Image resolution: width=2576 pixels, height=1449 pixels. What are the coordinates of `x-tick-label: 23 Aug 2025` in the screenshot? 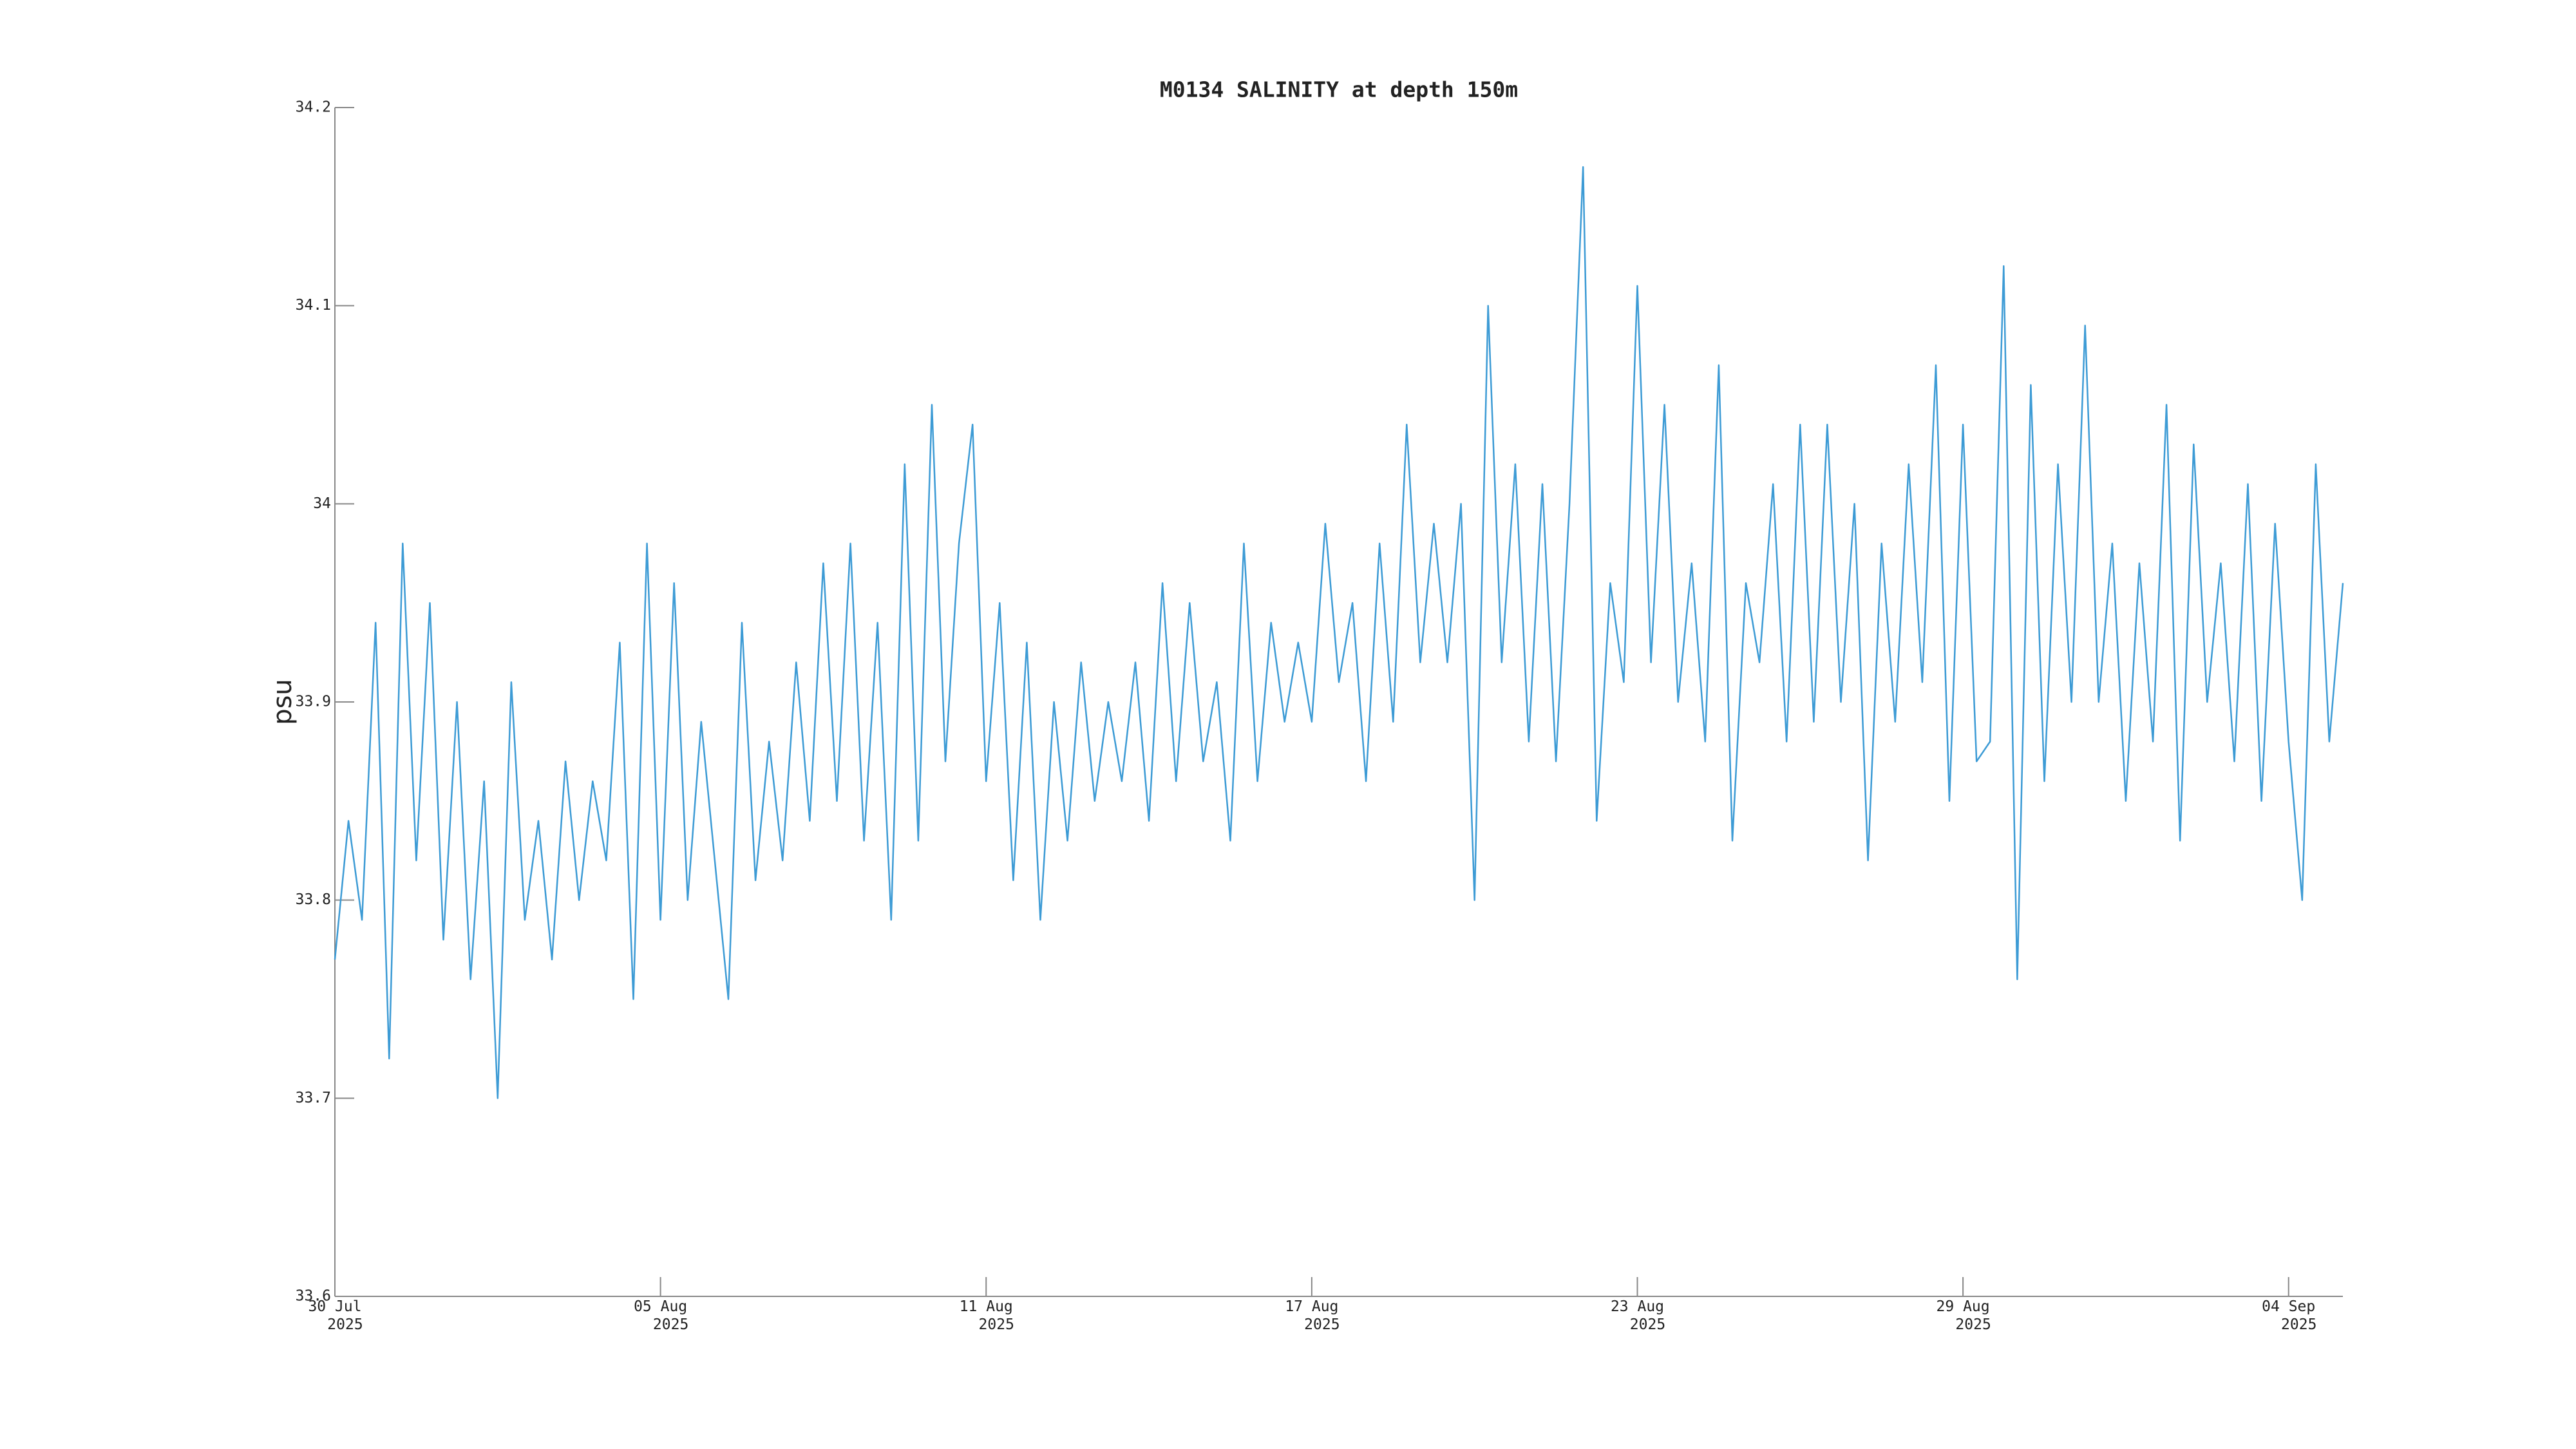 It's located at (1638, 1316).